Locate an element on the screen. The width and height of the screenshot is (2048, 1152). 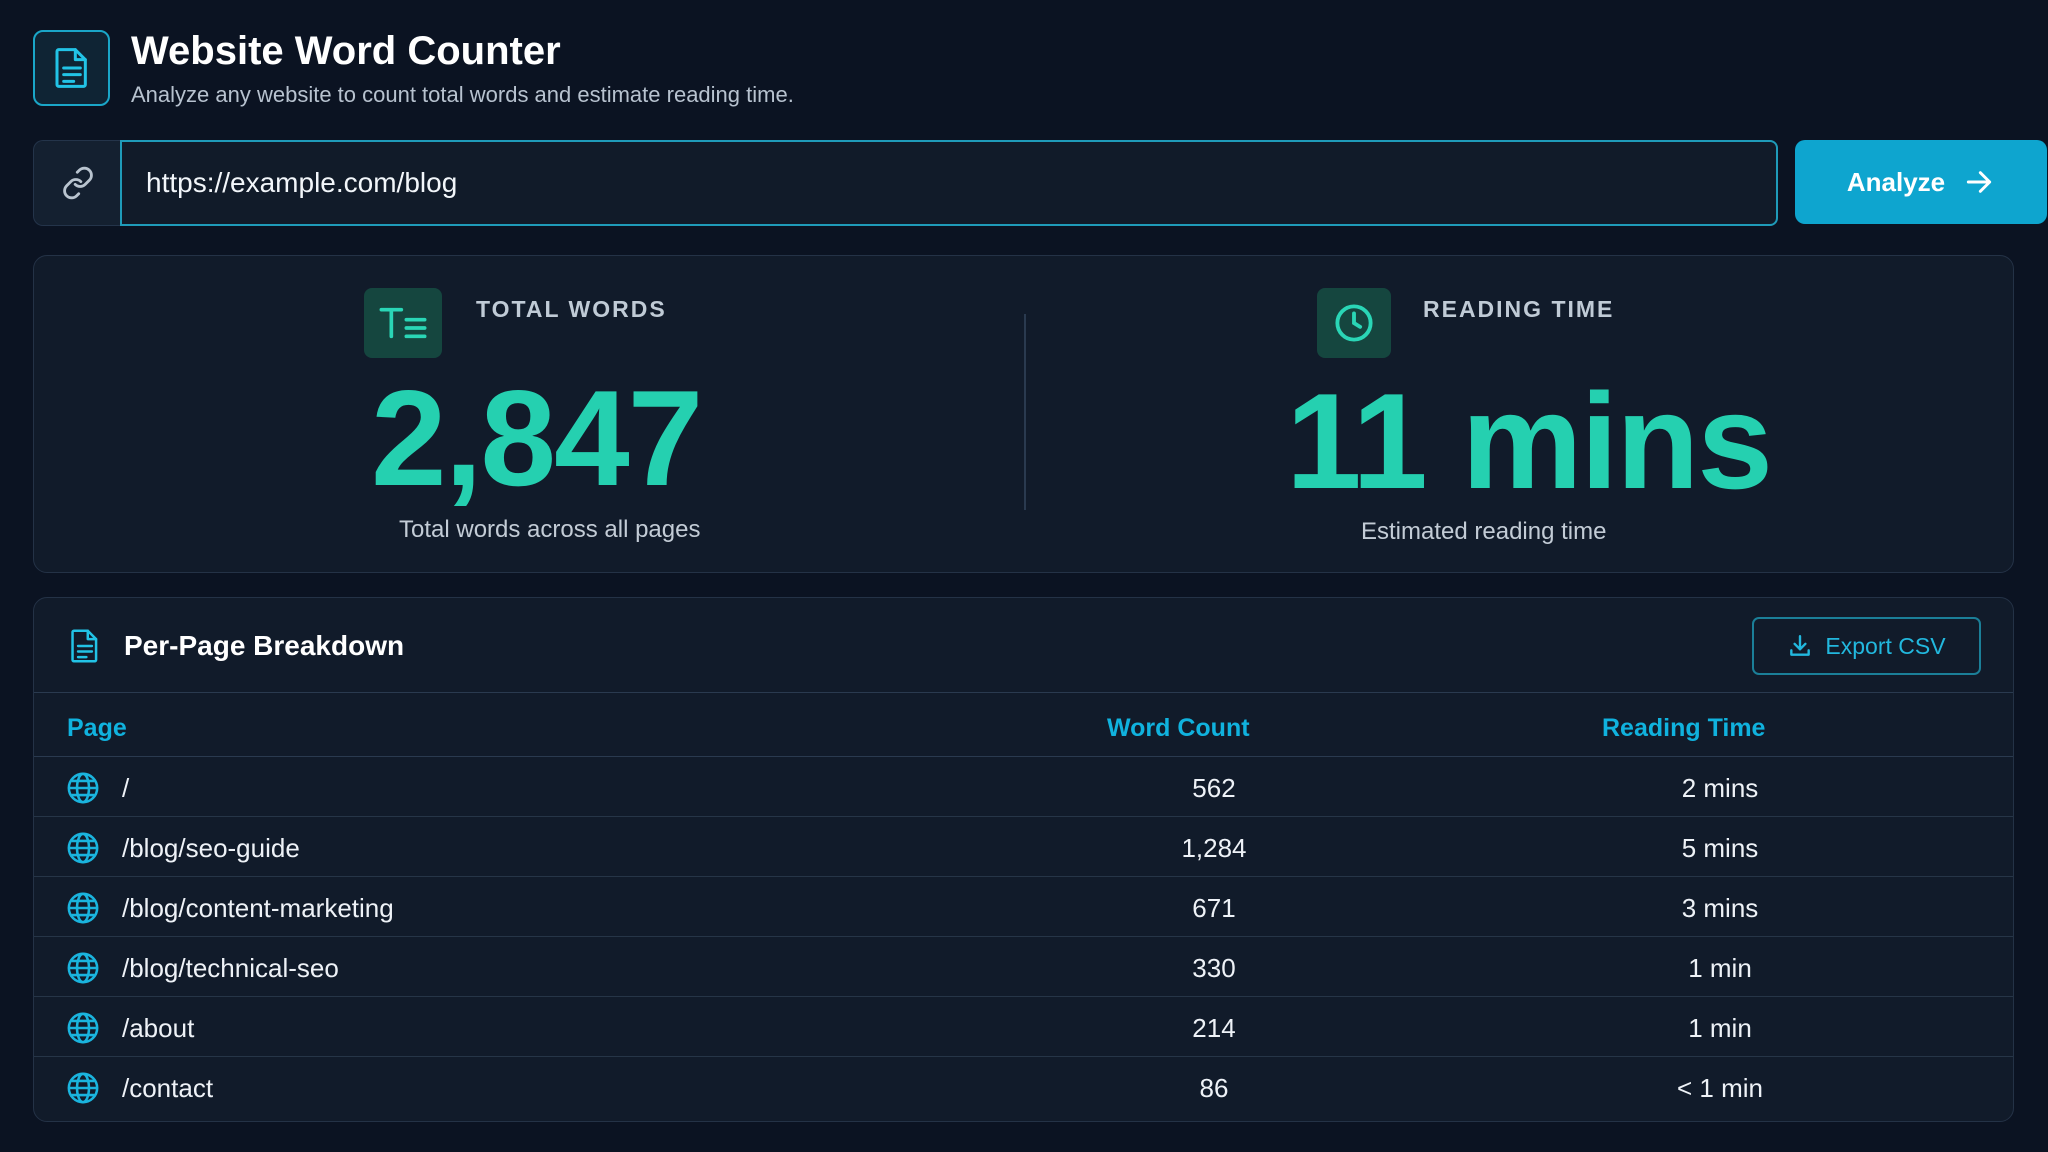
total-words-label: TOTAL WORDS is located at coordinates (571, 309).